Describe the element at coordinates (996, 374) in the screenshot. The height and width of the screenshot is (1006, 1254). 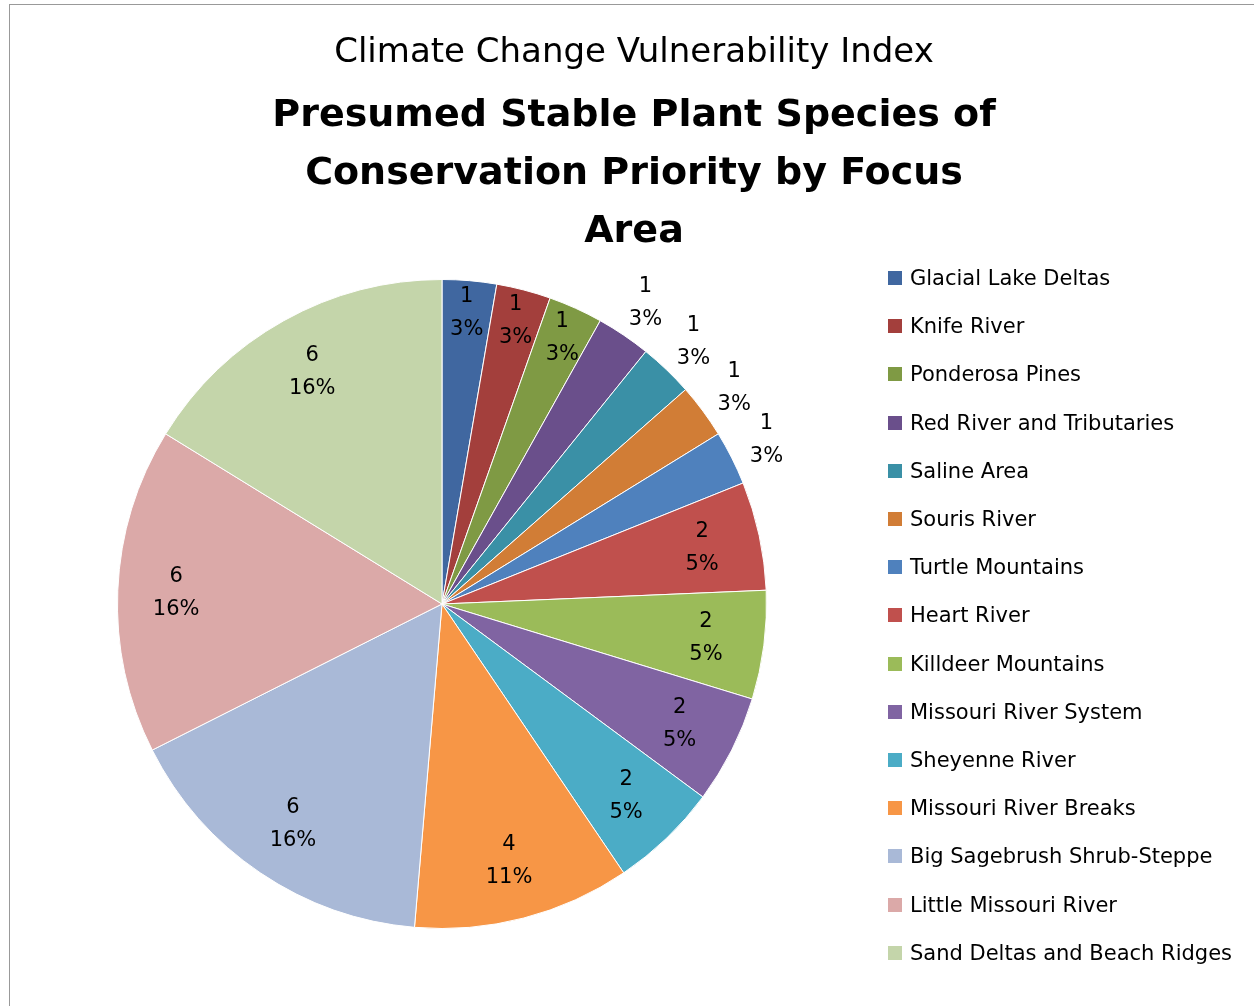
I see `legend-label: Ponderosa Pines` at that location.